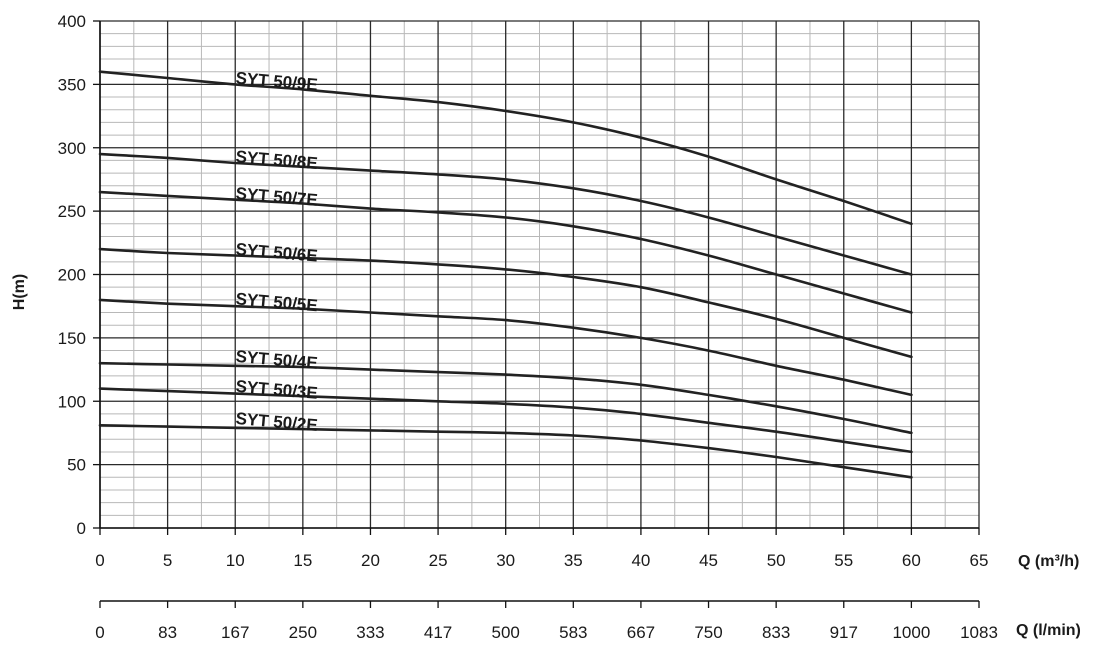 This screenshot has width=1094, height=649. What do you see at coordinates (708, 632) in the screenshot?
I see `x2-tick-label: 750` at bounding box center [708, 632].